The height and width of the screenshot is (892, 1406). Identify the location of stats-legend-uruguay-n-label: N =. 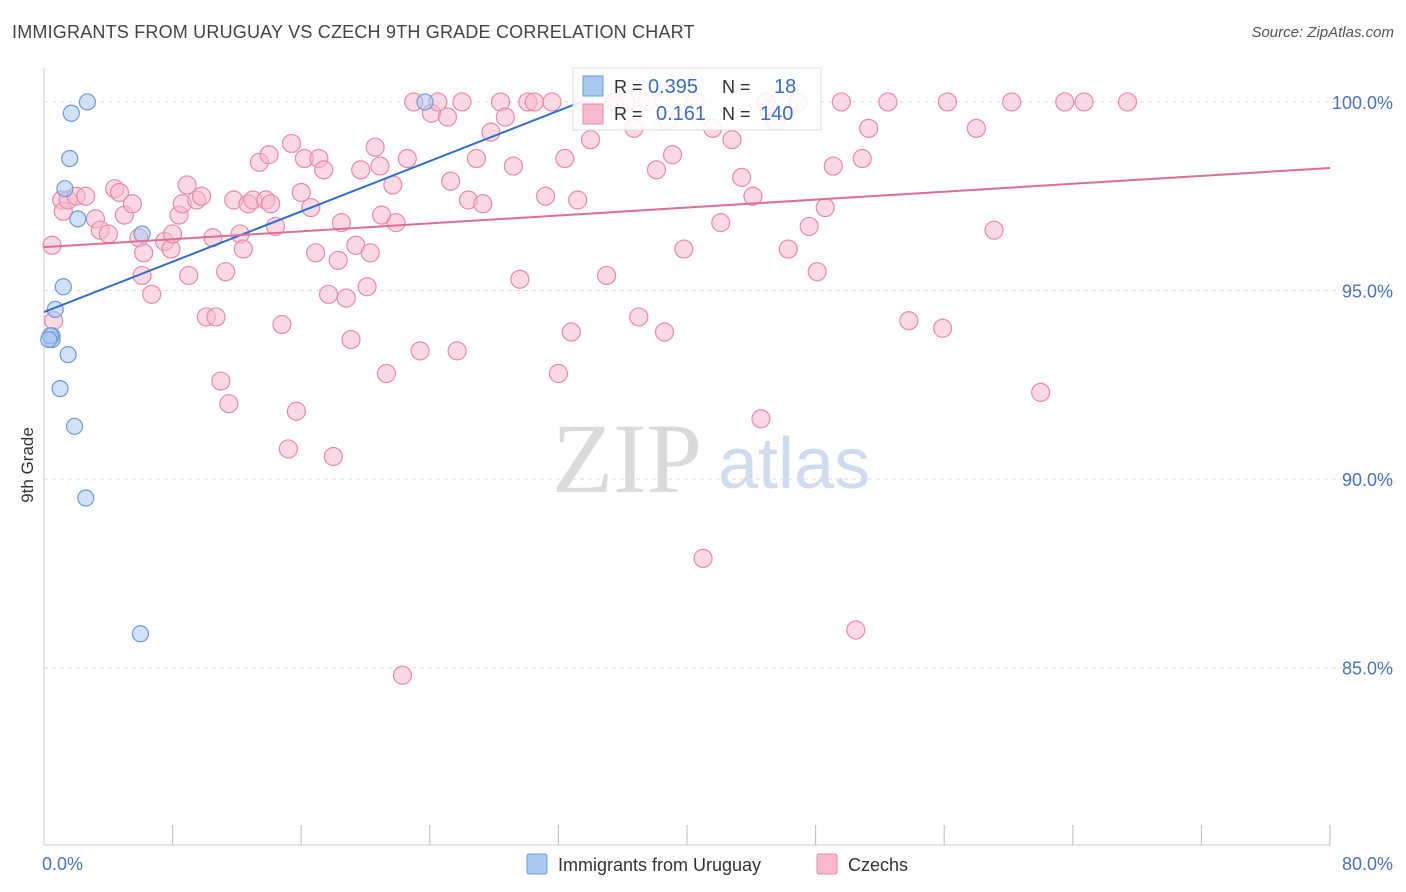
(736, 87).